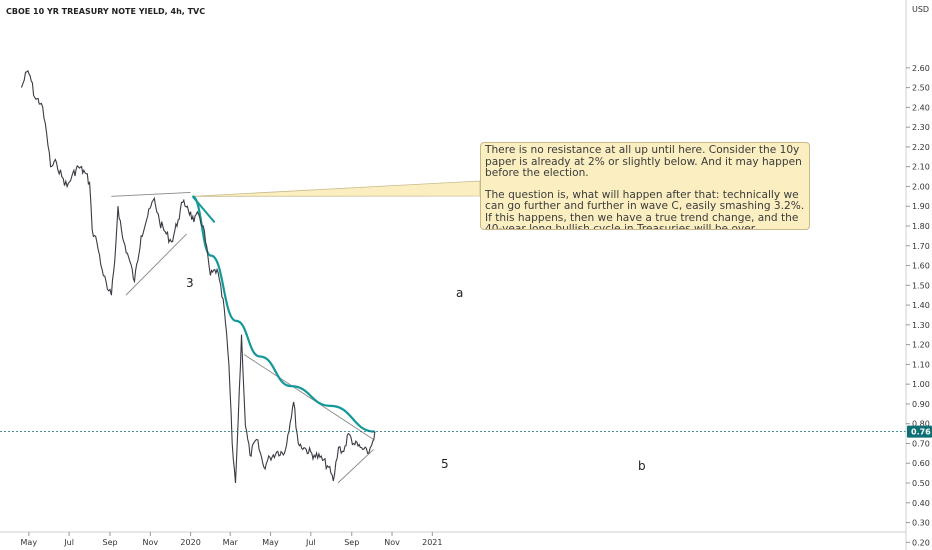 Image resolution: width=932 pixels, height=550 pixels. Describe the element at coordinates (921, 305) in the screenshot. I see `y-tick-label: 1.40` at that location.